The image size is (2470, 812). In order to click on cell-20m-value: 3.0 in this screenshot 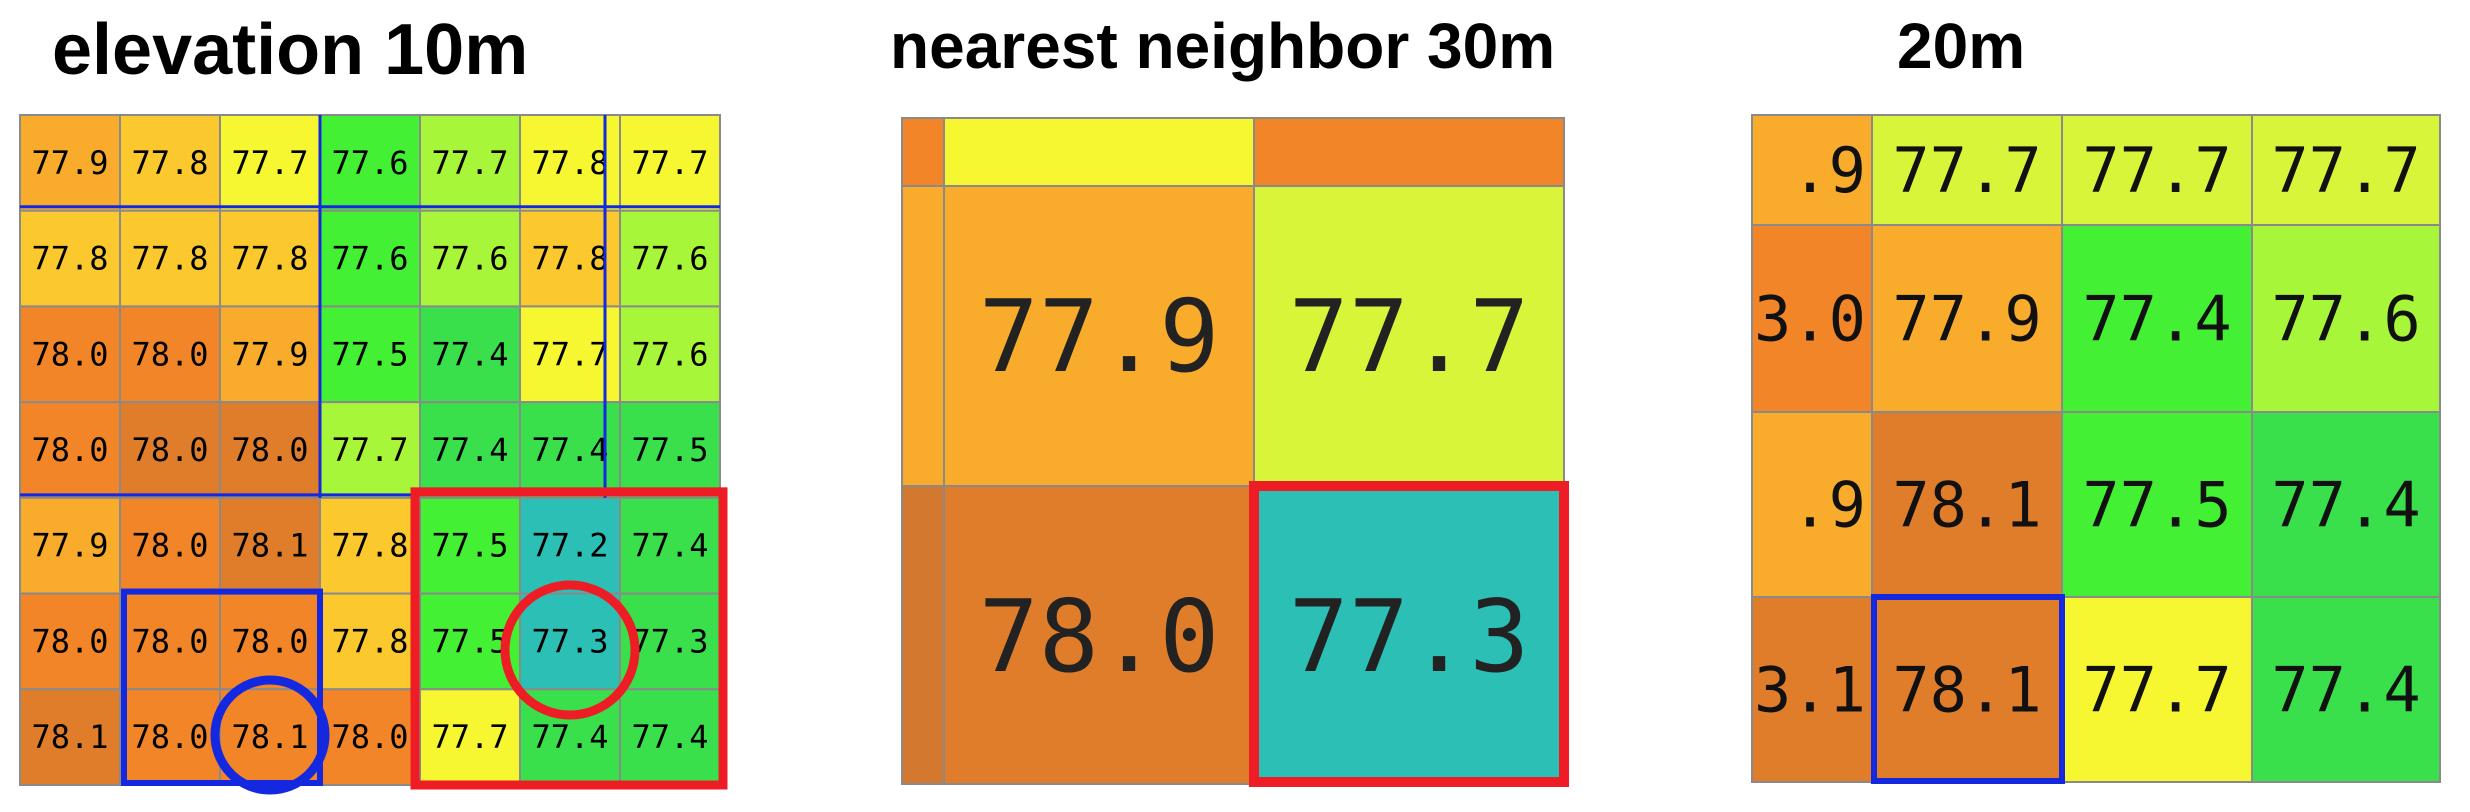, I will do `click(1810, 319)`.